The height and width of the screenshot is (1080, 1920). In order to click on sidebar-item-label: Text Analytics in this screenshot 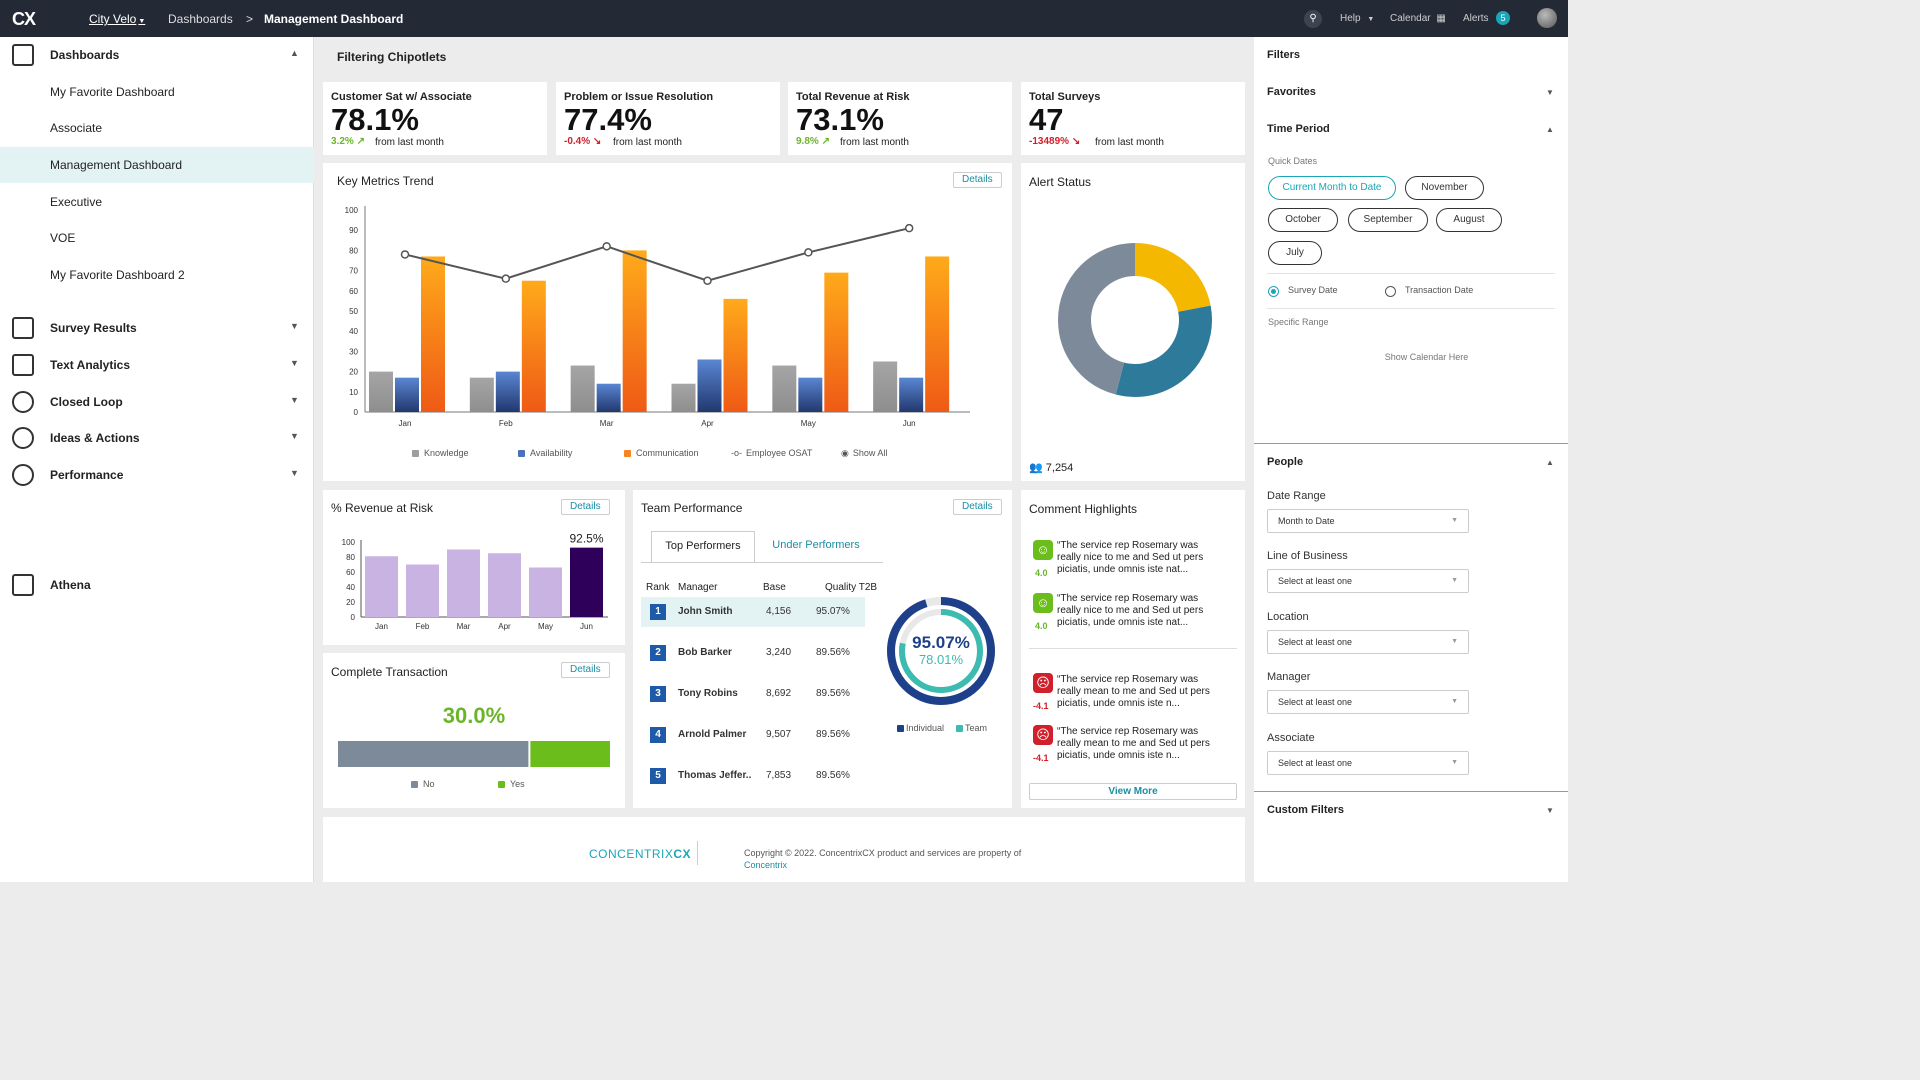, I will do `click(90, 365)`.